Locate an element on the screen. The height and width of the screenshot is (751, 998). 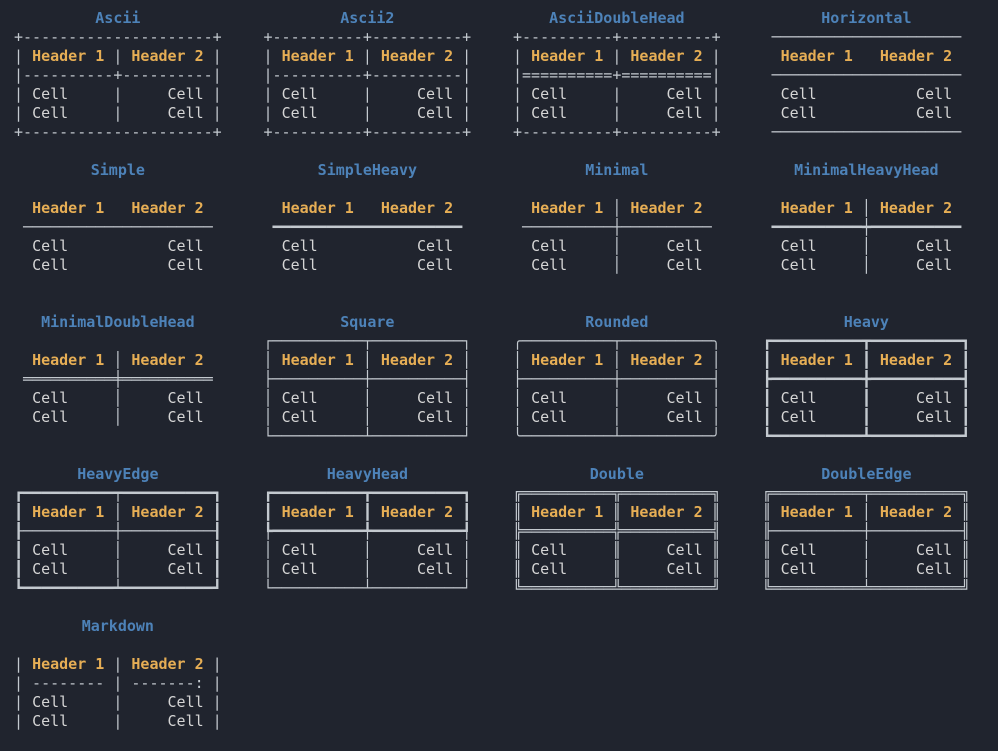
table-title: HeavyEdge is located at coordinates (118, 474).